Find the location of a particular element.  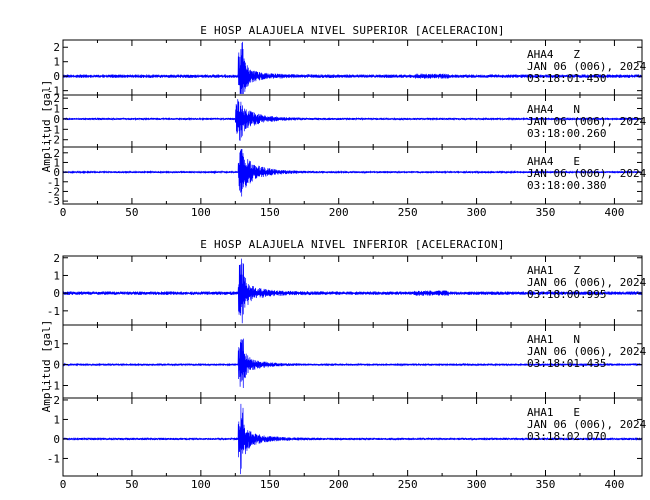

station-label: AHA1 E is located at coordinates (553, 412).